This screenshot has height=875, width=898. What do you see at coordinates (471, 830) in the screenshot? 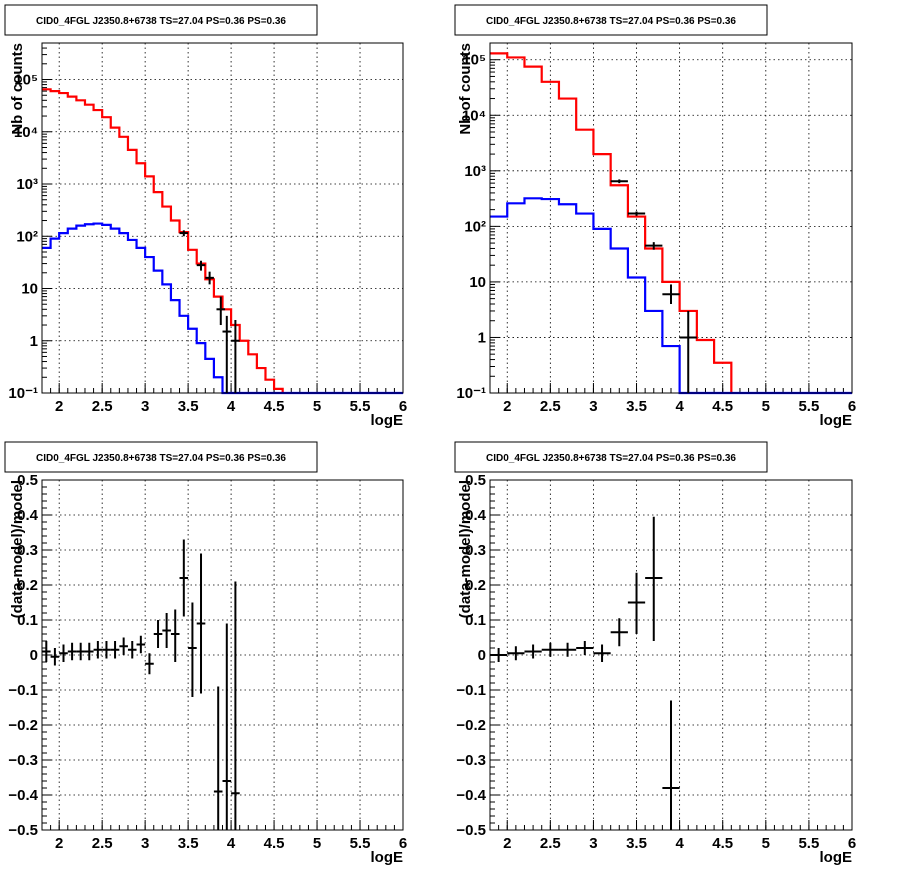
I see `y-tick-label: −0.5` at bounding box center [471, 830].